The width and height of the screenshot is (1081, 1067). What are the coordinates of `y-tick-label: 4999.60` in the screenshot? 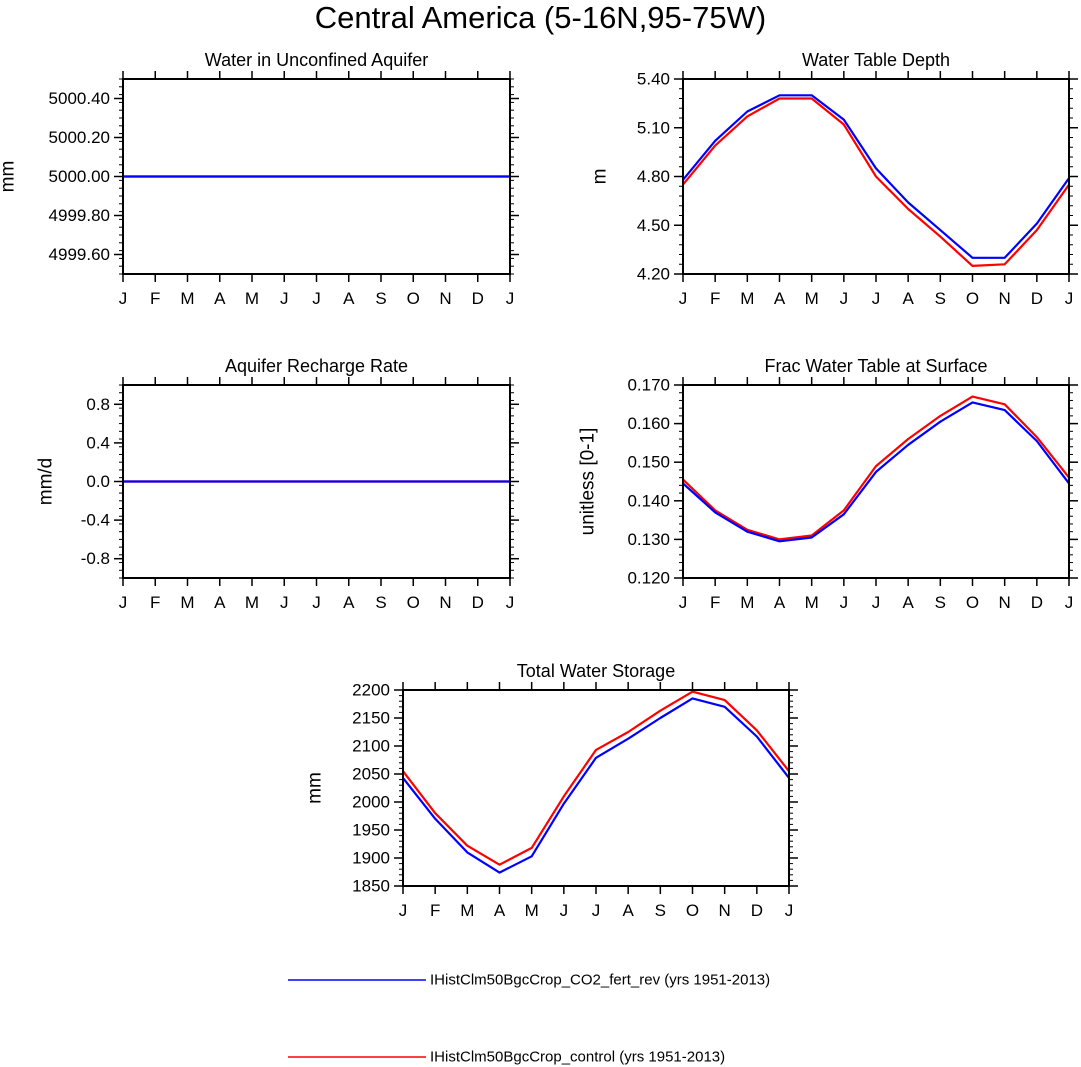 It's located at (79, 254).